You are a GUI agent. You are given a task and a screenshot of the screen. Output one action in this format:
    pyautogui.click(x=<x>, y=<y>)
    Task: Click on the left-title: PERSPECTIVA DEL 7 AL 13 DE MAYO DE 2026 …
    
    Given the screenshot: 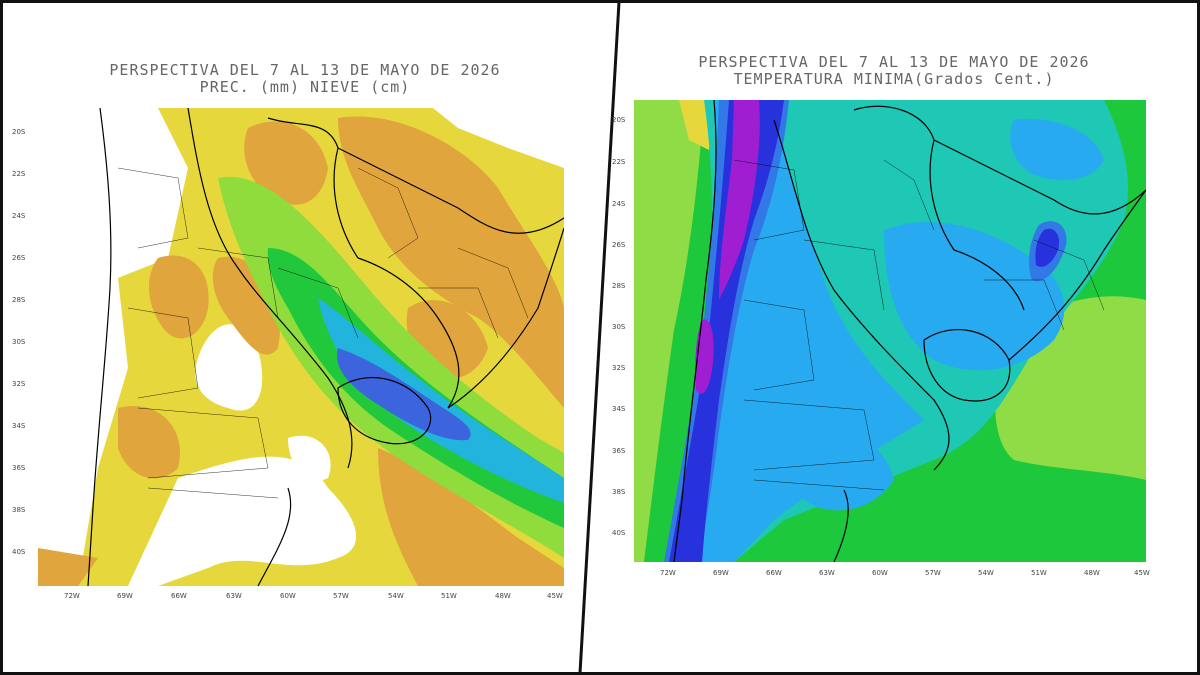 What is the action you would take?
    pyautogui.click(x=305, y=79)
    